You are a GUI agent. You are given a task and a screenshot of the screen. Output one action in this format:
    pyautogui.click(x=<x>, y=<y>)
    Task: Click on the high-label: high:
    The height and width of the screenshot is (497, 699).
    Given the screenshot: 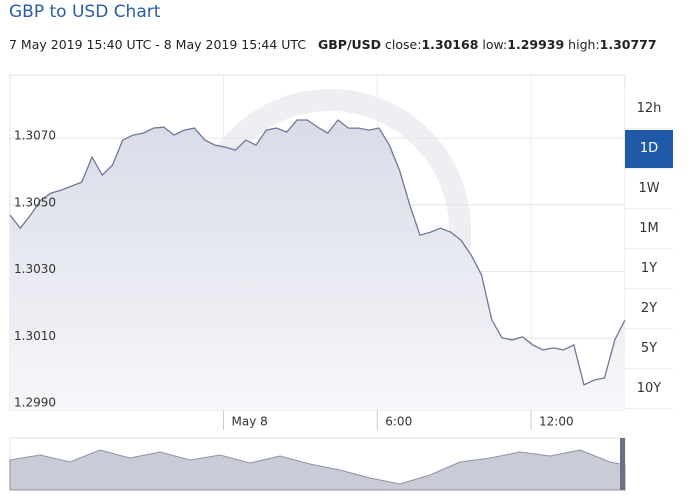 What is the action you would take?
    pyautogui.click(x=584, y=44)
    